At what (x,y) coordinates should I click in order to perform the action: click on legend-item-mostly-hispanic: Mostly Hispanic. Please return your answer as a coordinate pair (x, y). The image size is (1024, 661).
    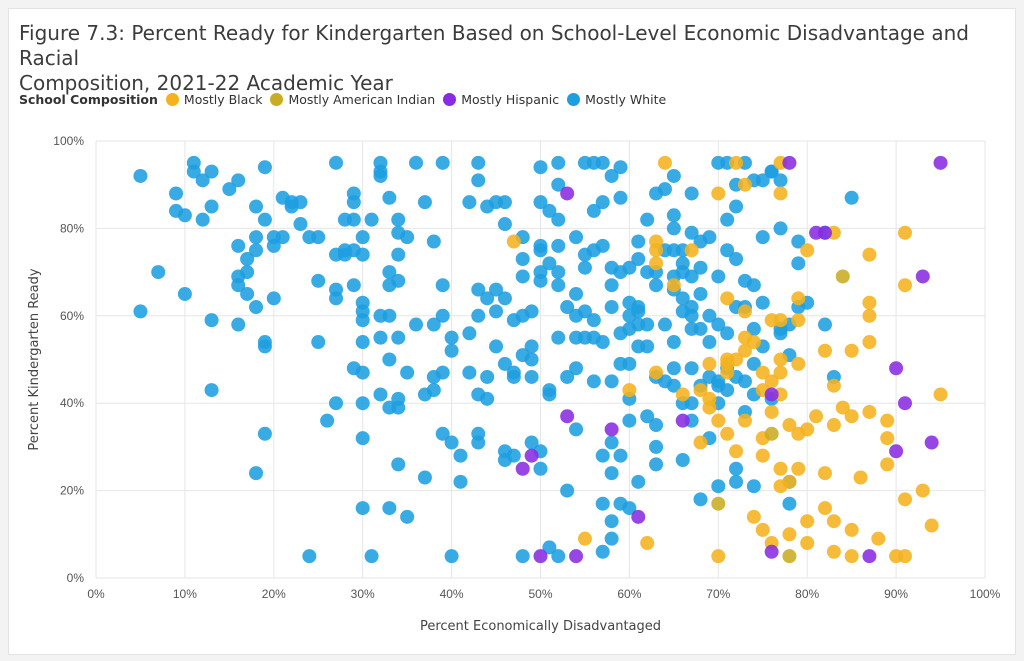
    Looking at the image, I should click on (501, 99).